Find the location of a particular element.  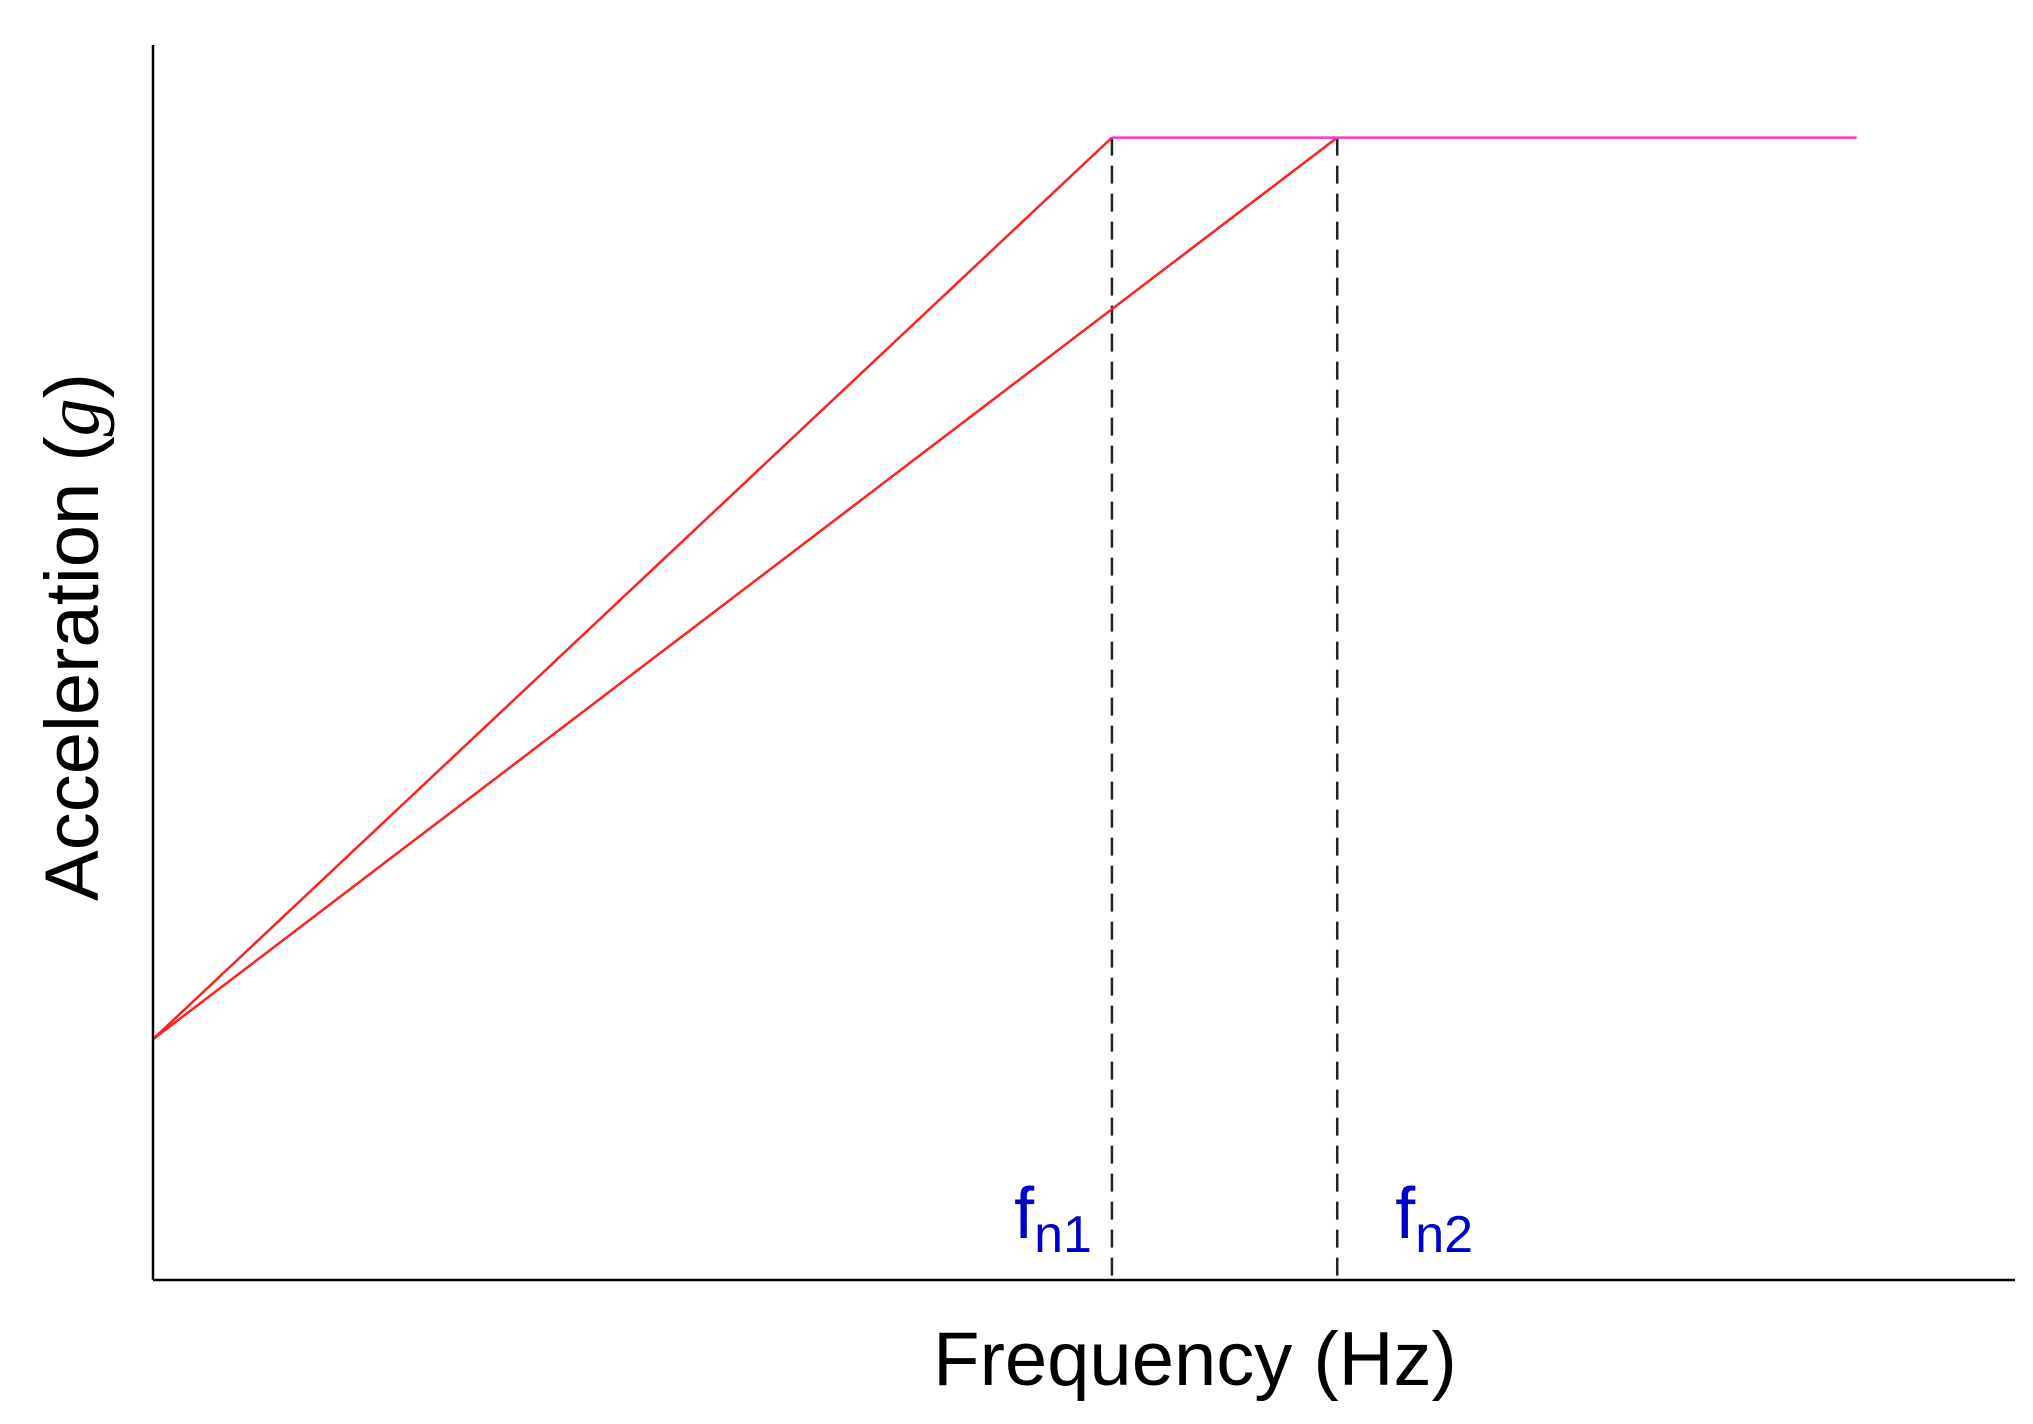

y-axis-label-suffix: ) is located at coordinates (72, 385).